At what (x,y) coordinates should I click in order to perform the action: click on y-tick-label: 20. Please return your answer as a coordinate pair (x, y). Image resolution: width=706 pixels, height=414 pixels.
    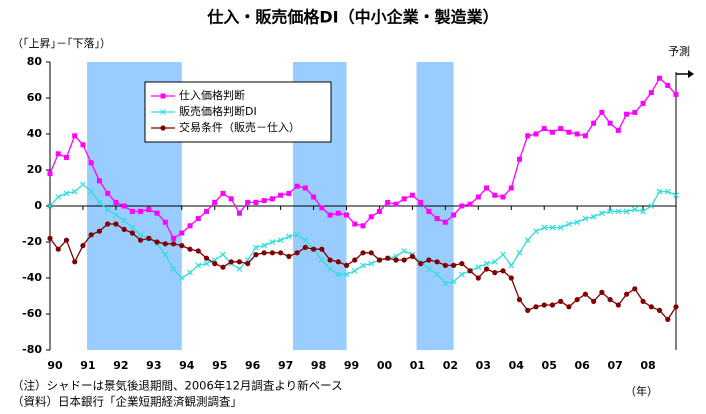
    Looking at the image, I should click on (35, 169).